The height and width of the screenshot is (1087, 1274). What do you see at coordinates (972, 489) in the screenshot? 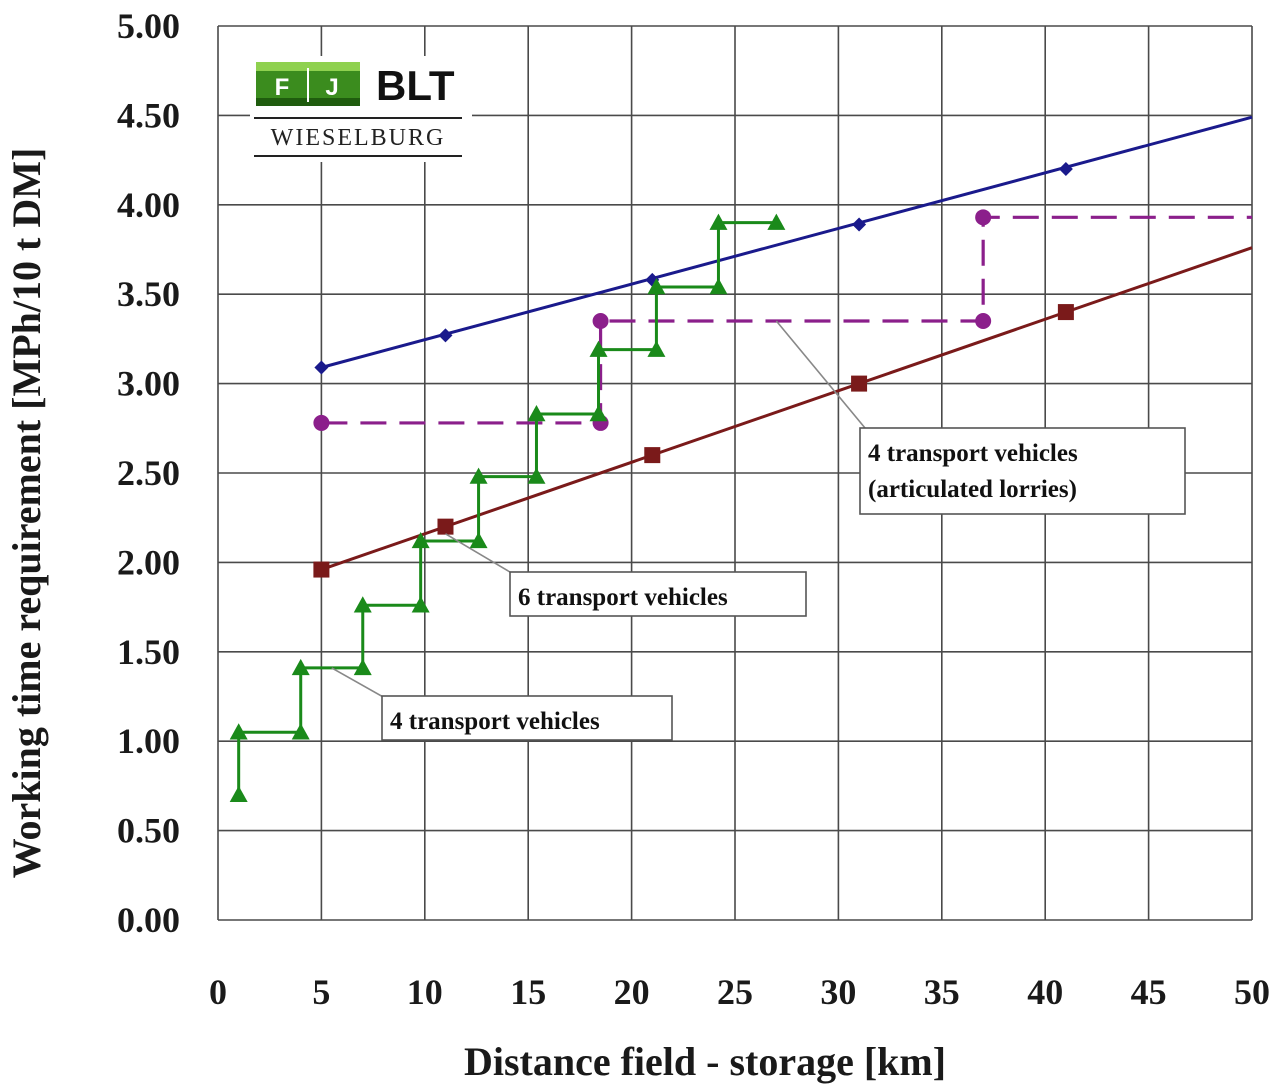
I see `callout-label: (articulated lorries)` at bounding box center [972, 489].